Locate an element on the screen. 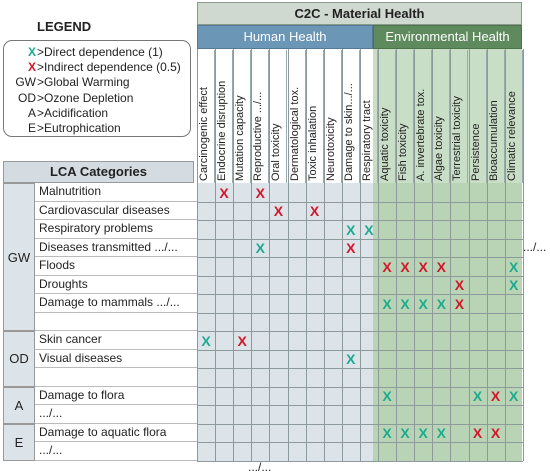  legend-title: LEGEND is located at coordinates (64, 26).